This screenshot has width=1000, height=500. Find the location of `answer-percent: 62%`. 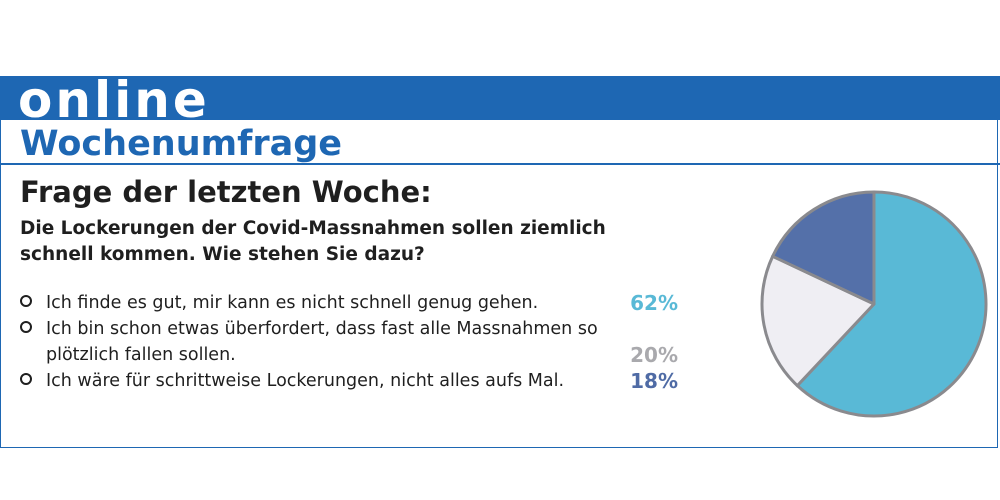

answer-percent: 62% is located at coordinates (654, 303).